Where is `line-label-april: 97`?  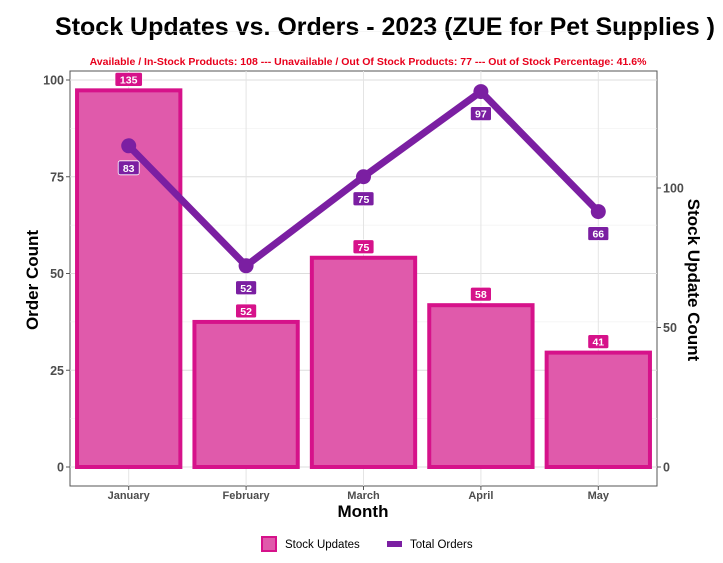 line-label-april: 97 is located at coordinates (481, 115).